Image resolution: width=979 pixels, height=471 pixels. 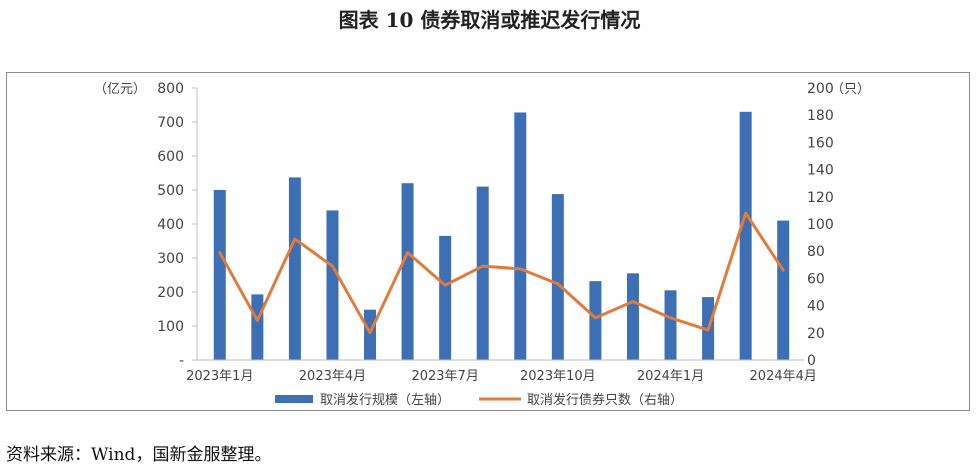 I want to click on source-note: 资料来源：Wind，国新金服整理。, so click(x=139, y=455).